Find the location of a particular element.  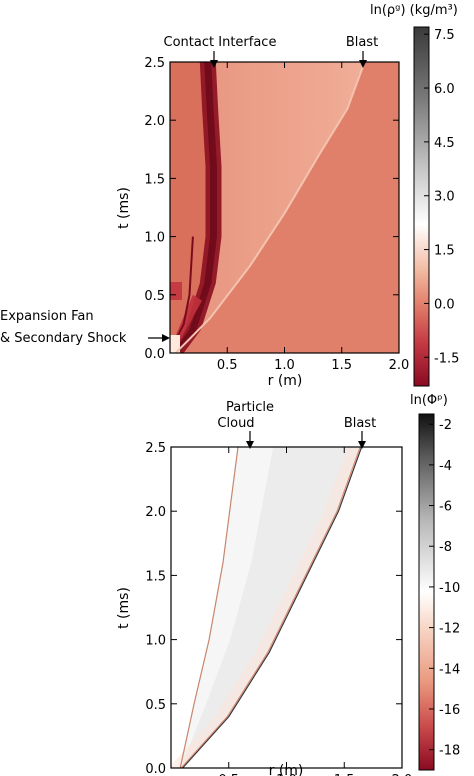

origin-hot-spot is located at coordinates (175, 344).